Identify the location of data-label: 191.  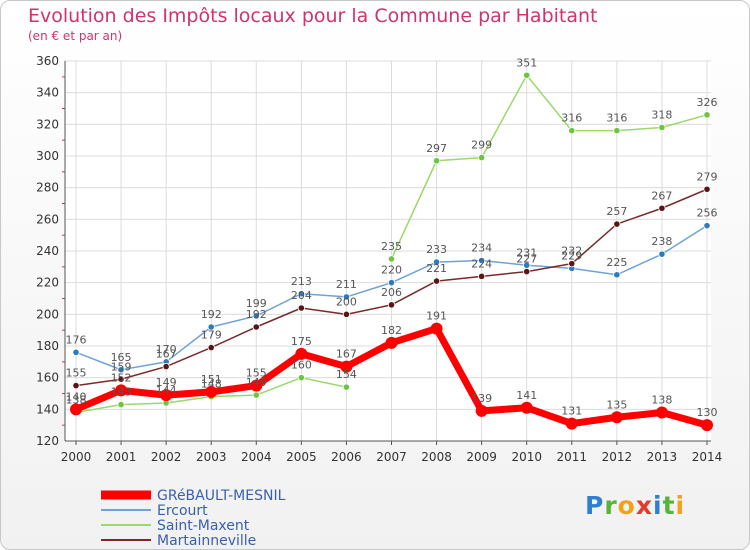
(436, 316).